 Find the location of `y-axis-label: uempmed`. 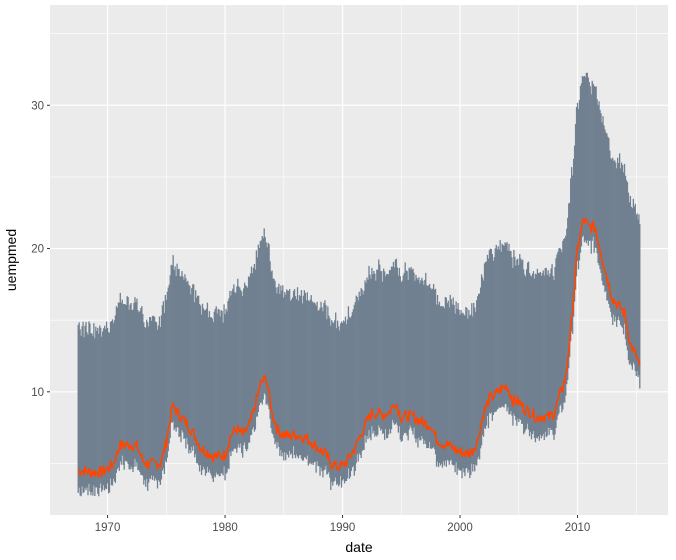

y-axis-label: uempmed is located at coordinates (11, 260).